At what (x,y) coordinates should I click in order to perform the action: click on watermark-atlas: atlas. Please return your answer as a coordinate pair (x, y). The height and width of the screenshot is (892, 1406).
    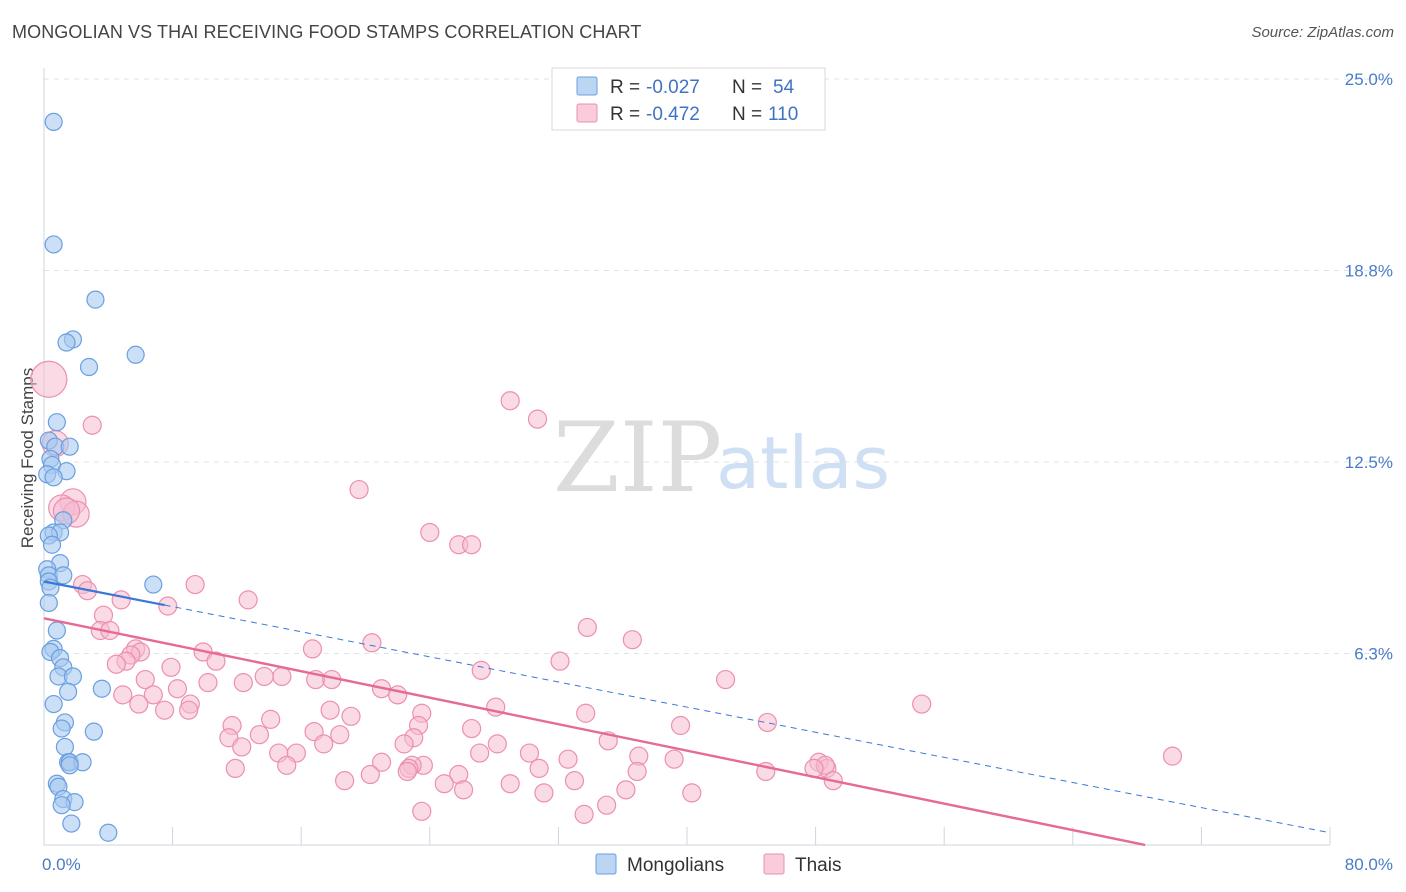
    Looking at the image, I should click on (803, 463).